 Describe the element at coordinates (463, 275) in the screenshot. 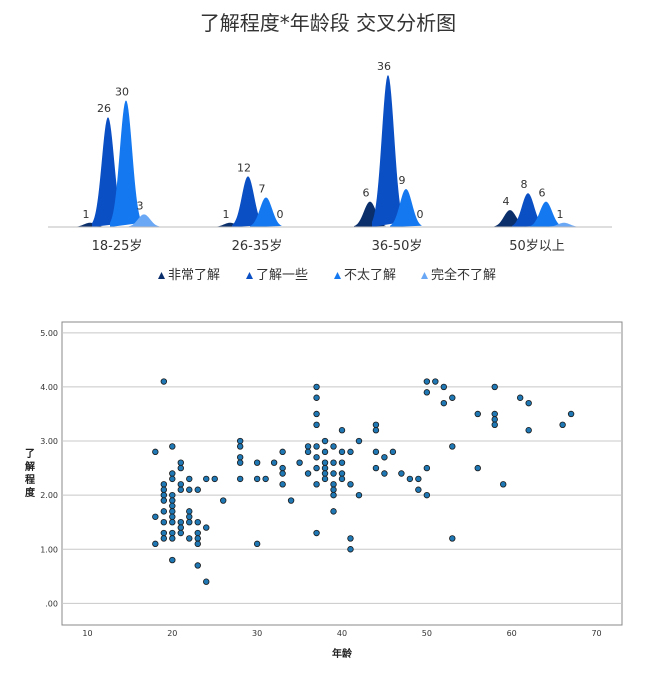

I see `legend-label: 完全不了解` at that location.